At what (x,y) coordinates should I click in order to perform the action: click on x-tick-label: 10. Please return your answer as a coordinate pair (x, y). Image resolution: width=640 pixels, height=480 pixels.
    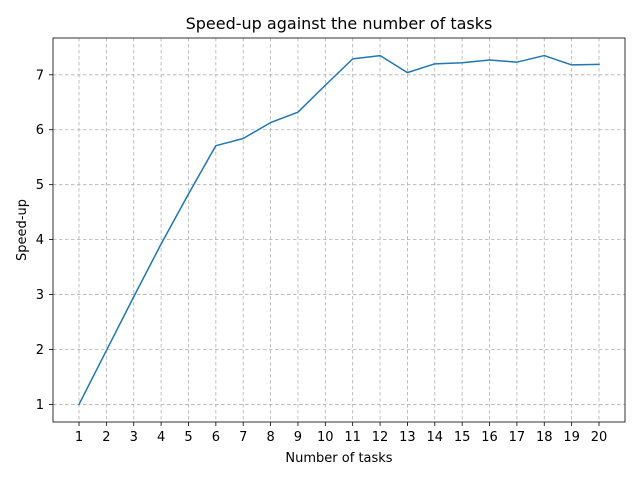
    Looking at the image, I should click on (325, 437).